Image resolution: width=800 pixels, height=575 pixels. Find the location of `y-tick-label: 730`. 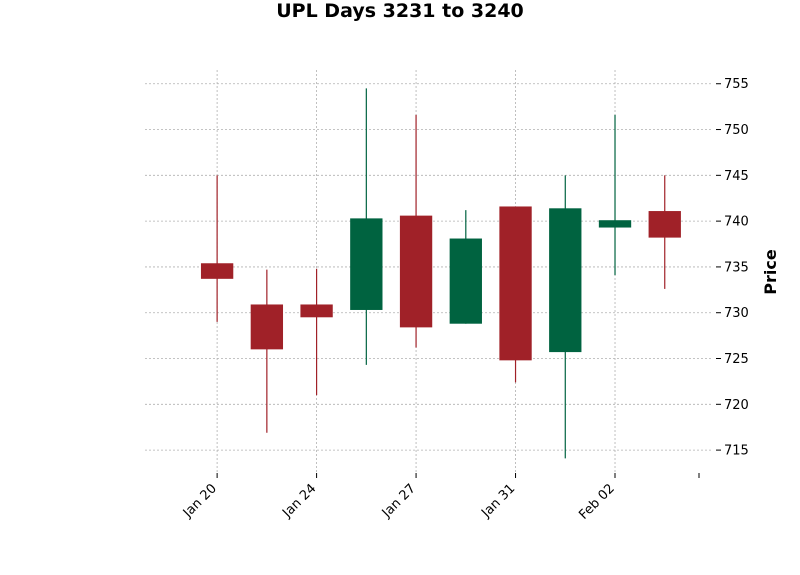

y-tick-label: 730 is located at coordinates (736, 313).